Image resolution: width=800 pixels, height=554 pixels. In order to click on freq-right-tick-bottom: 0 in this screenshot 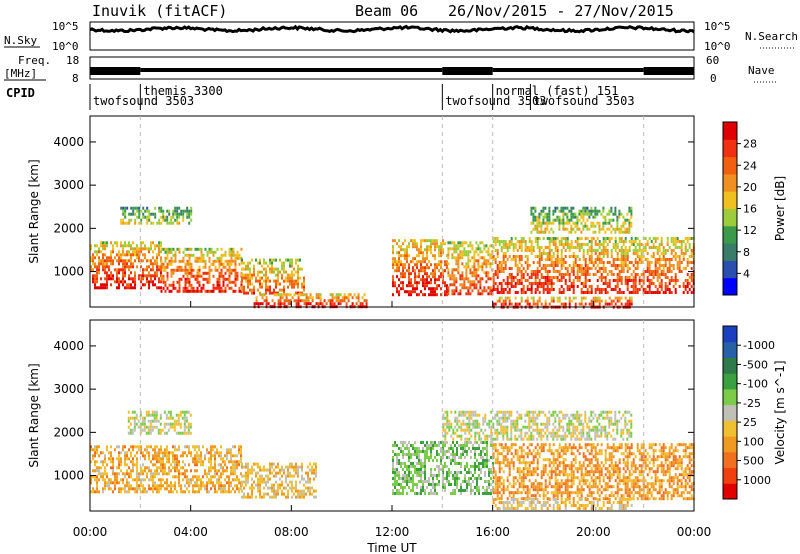, I will do `click(713, 78)`.